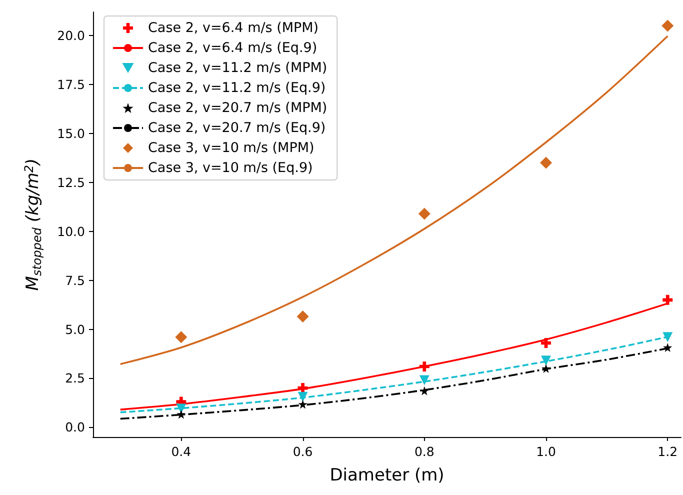 The image size is (683, 495). Describe the element at coordinates (71, 231) in the screenshot. I see `y-tick-label: 10.0` at that location.